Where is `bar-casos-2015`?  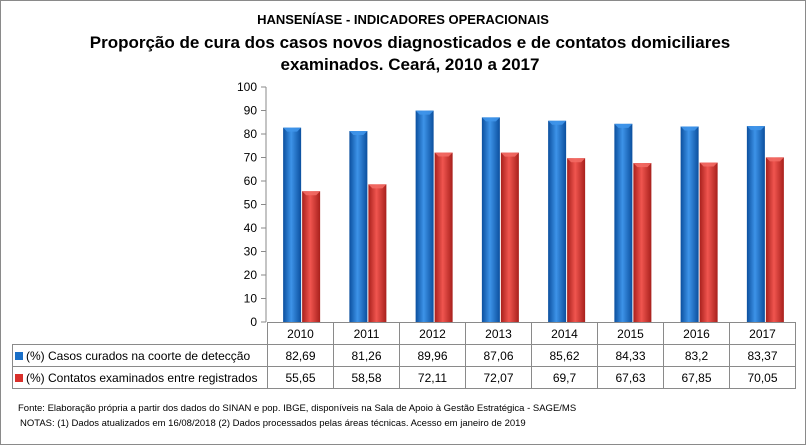
bar-casos-2015 is located at coordinates (623, 223).